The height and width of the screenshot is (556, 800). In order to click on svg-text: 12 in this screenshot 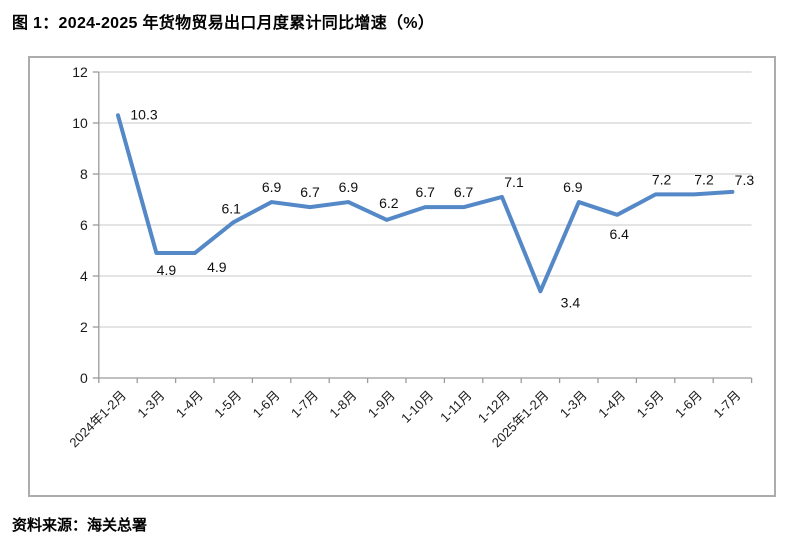, I will do `click(80, 72)`.